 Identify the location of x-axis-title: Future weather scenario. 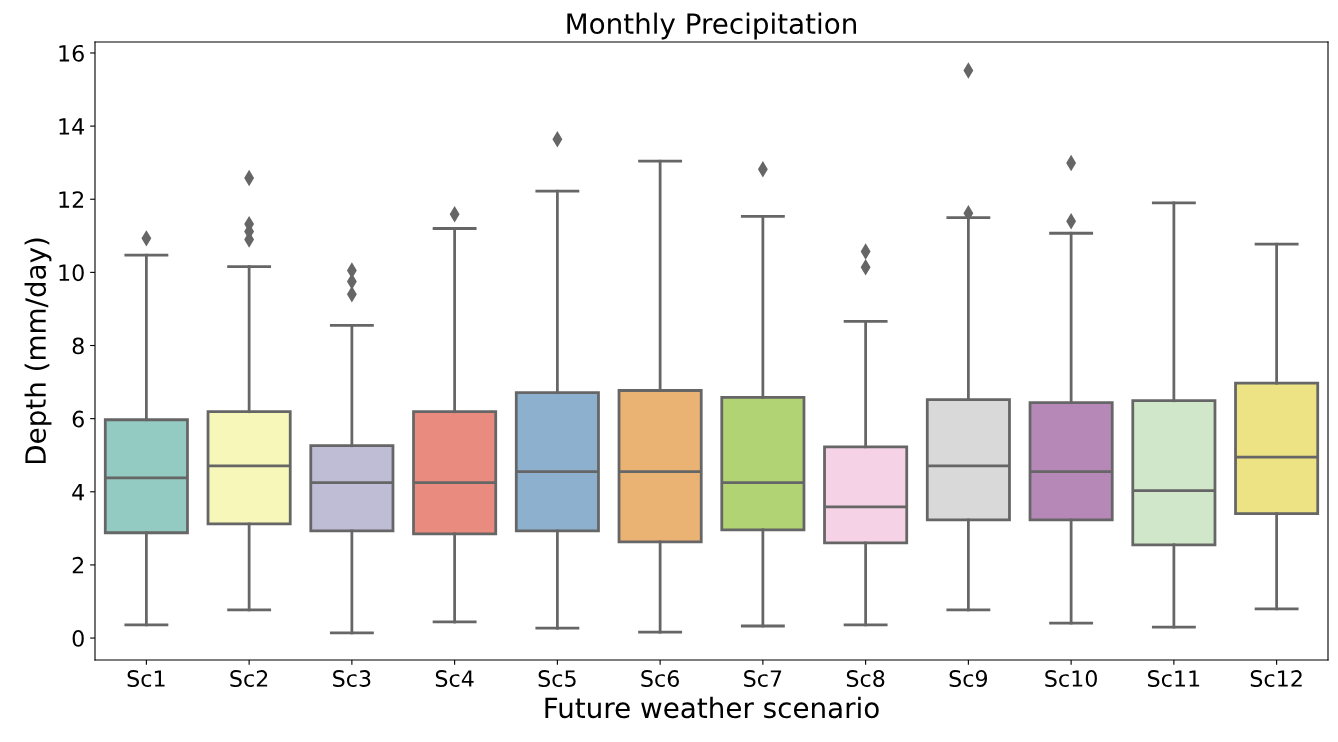
(712, 707).